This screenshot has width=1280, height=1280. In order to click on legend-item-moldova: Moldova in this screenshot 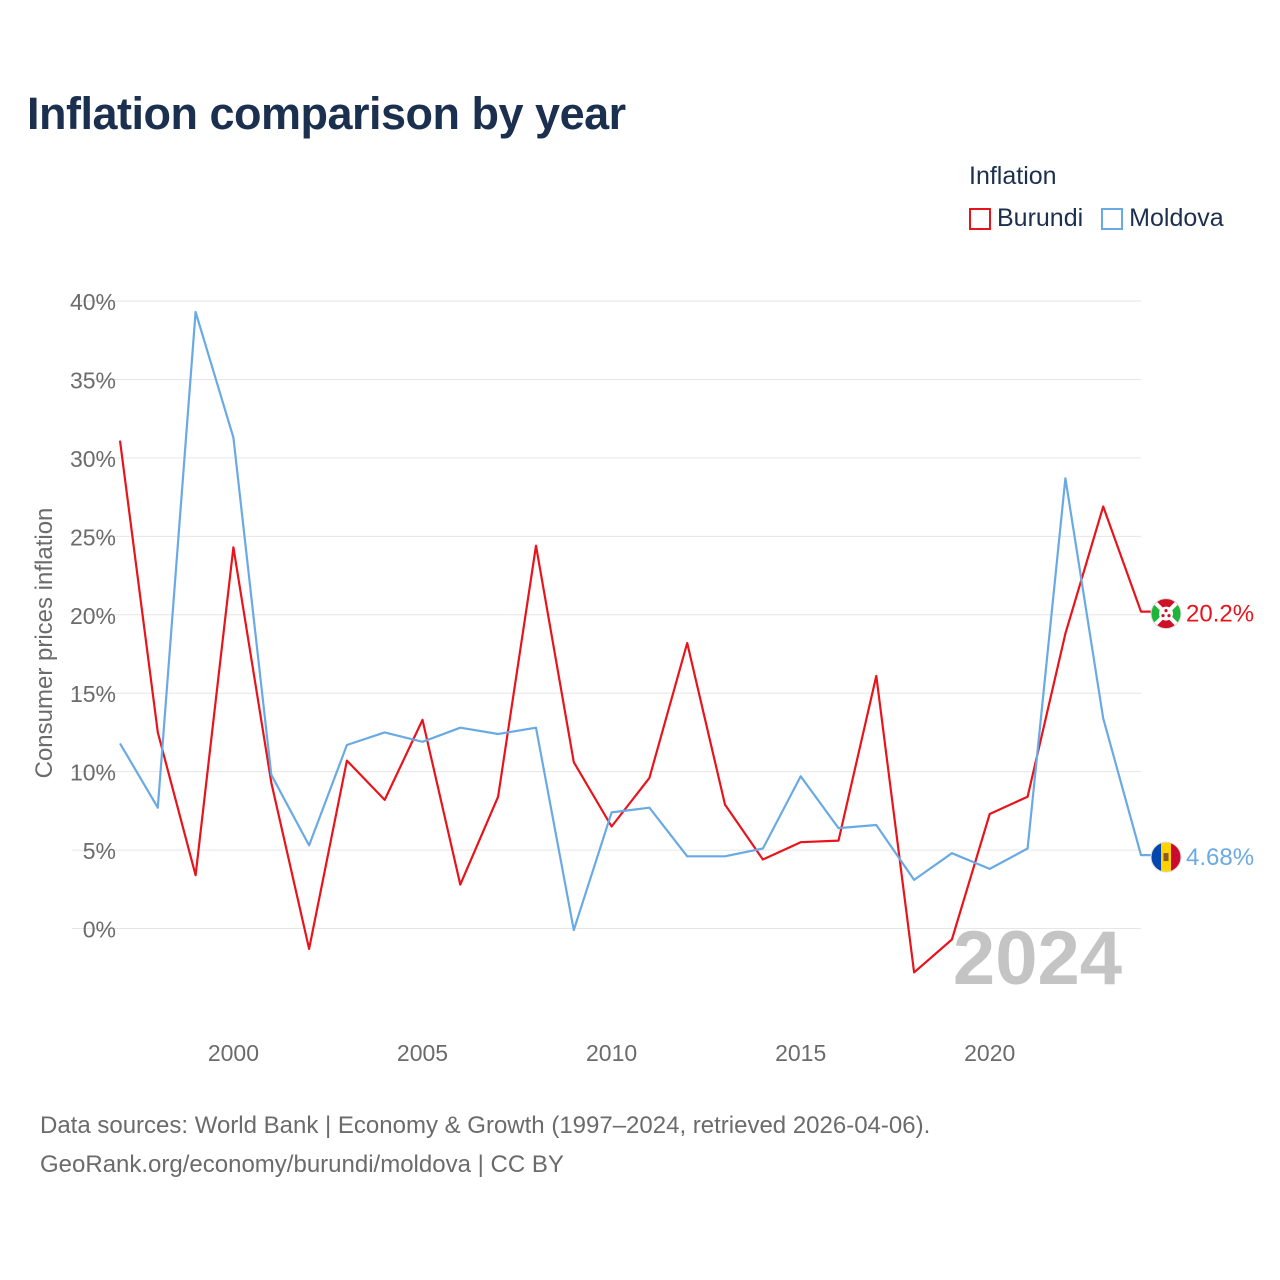, I will do `click(1162, 218)`.